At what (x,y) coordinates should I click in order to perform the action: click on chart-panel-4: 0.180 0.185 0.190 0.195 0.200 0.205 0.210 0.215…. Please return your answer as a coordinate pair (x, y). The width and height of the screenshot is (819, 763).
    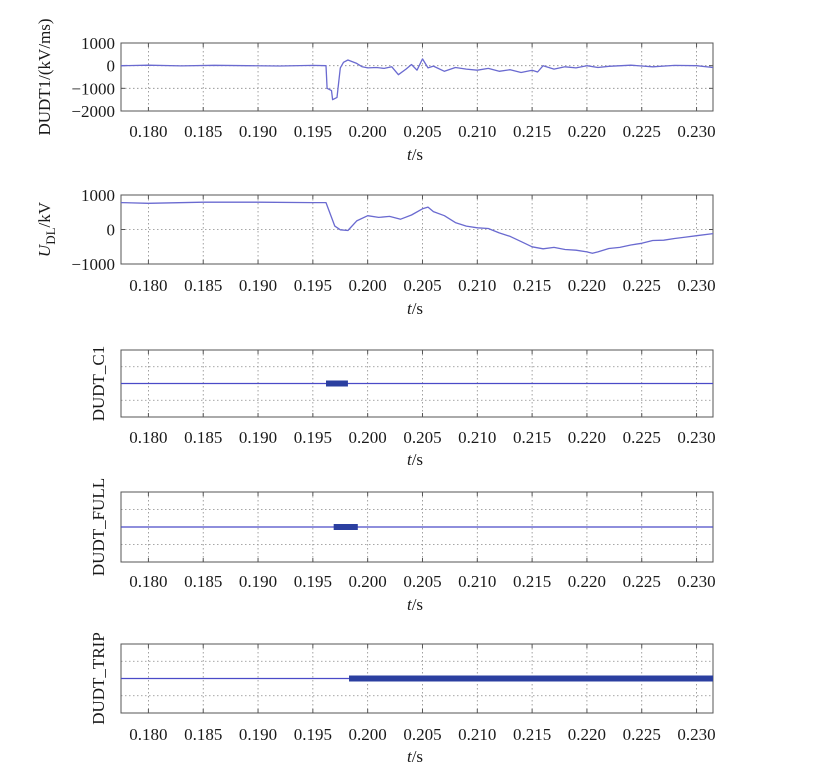
    Looking at the image, I should click on (402, 546).